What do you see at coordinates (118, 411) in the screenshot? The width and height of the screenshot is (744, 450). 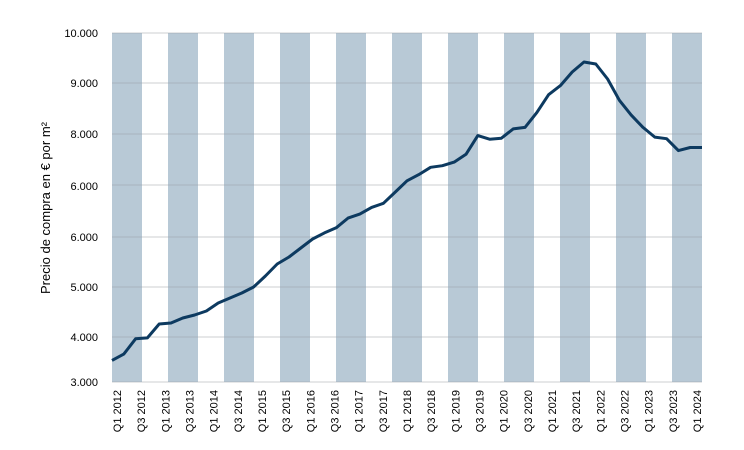 I see `x-tick-label: Q1 2012` at bounding box center [118, 411].